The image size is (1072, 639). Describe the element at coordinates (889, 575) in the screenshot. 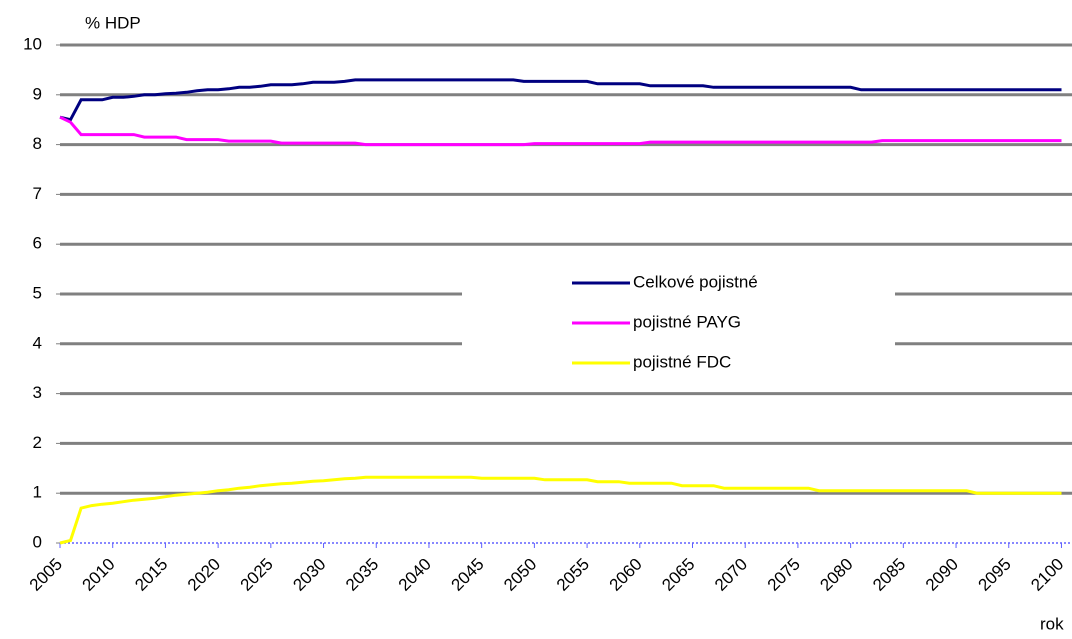

I see `x-tick-label: 2085` at that location.